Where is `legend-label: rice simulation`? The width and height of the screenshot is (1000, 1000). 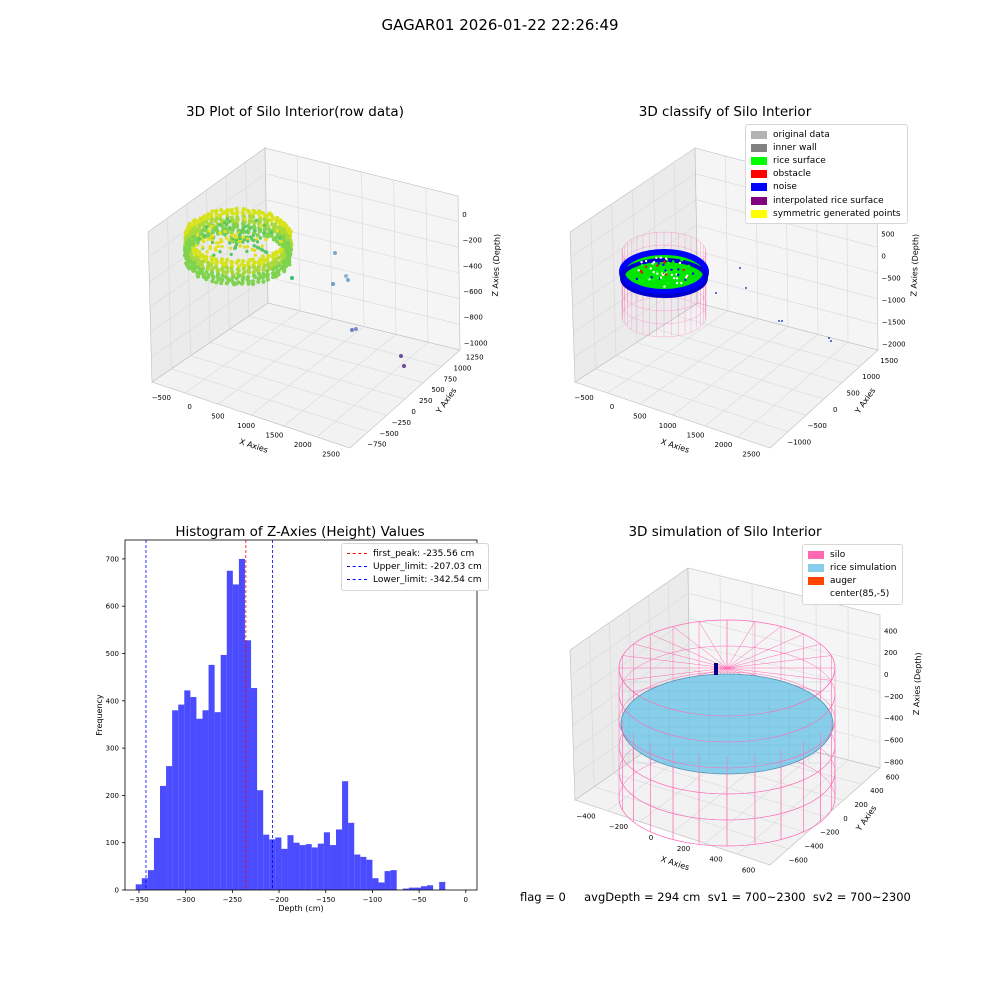 legend-label: rice simulation is located at coordinates (863, 567).